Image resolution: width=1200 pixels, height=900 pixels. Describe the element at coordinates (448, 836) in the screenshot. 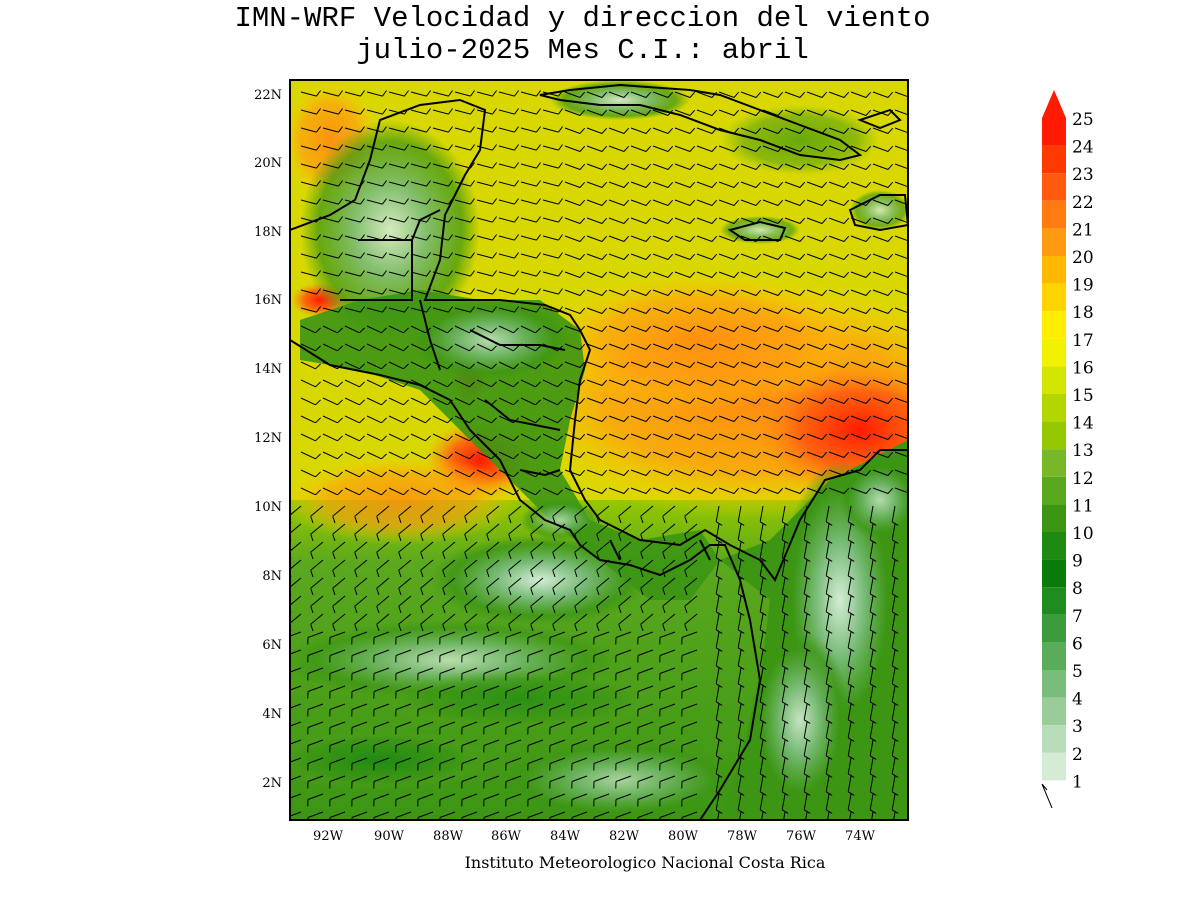

I see `lon-tick-label: 88W` at that location.